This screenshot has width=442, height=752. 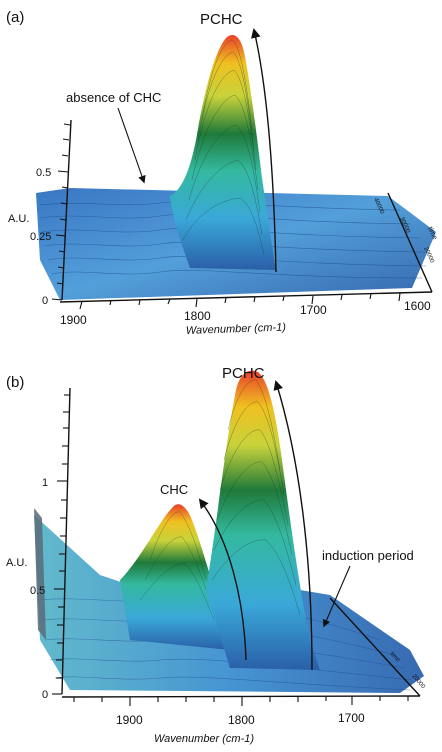 What do you see at coordinates (73, 320) in the screenshot?
I see `panel-a-x-tick-1900: 1900` at bounding box center [73, 320].